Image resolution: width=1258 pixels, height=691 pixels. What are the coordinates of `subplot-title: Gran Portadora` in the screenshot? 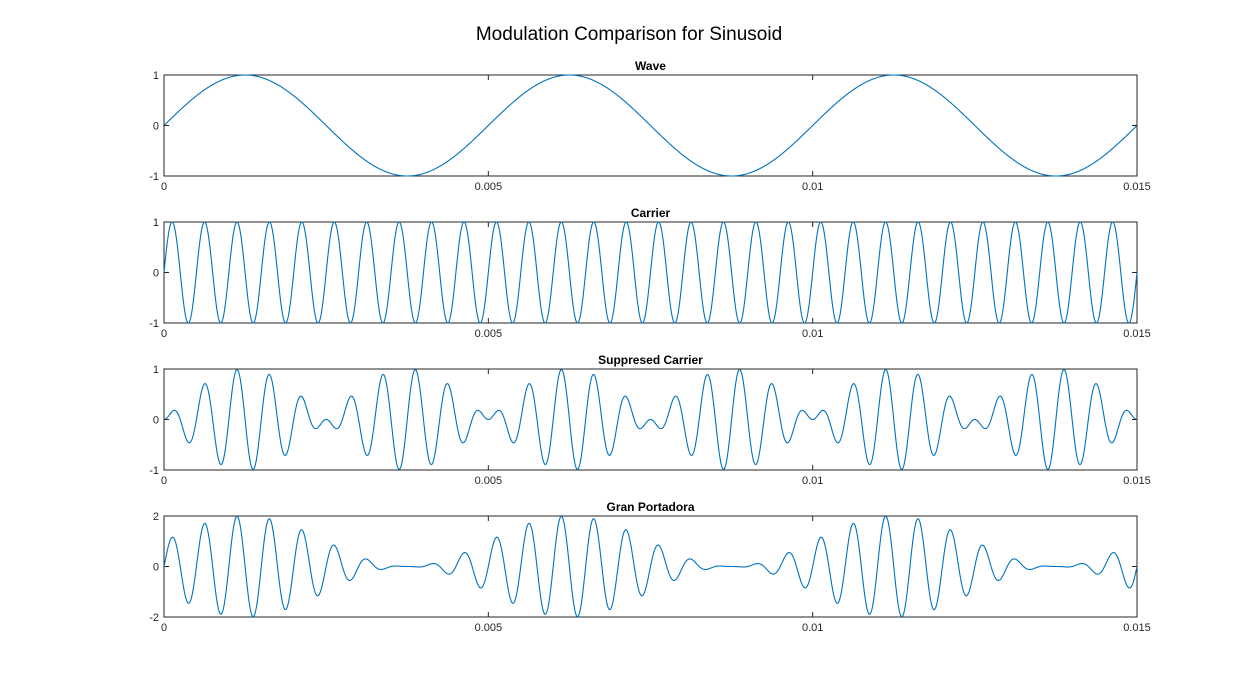 It's located at (650, 507).